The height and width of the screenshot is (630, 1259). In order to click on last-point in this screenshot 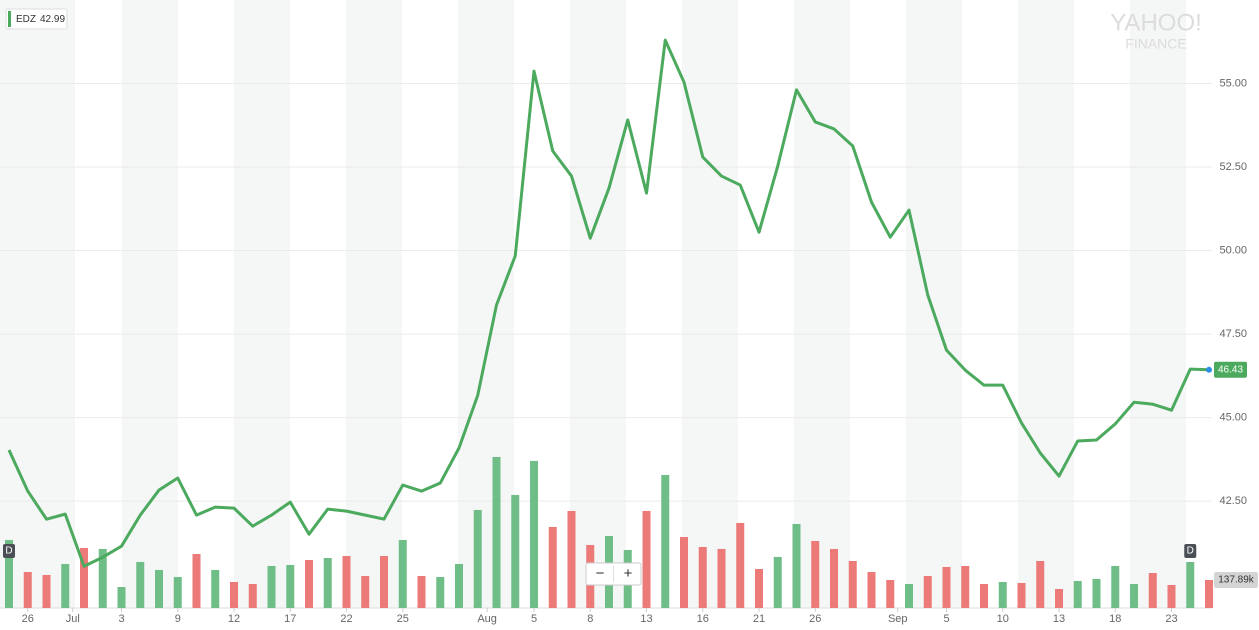, I will do `click(1209, 369)`.